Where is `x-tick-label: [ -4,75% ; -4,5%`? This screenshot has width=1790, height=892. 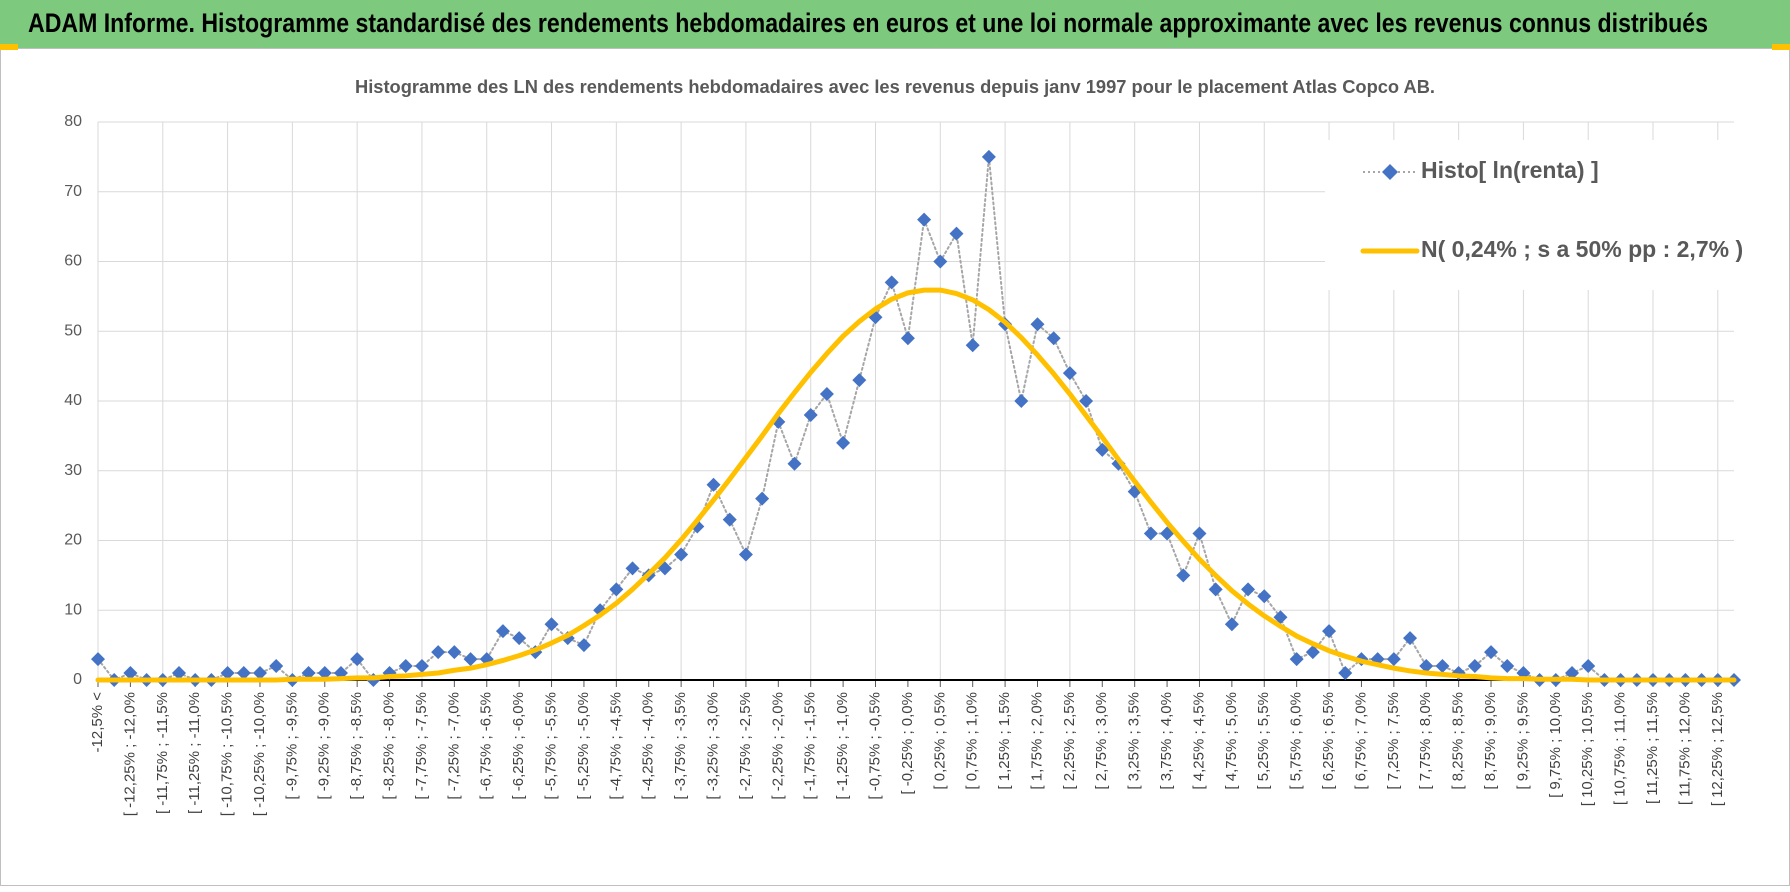 x-tick-label: [ -4,75% ; -4,5% is located at coordinates (615, 746).